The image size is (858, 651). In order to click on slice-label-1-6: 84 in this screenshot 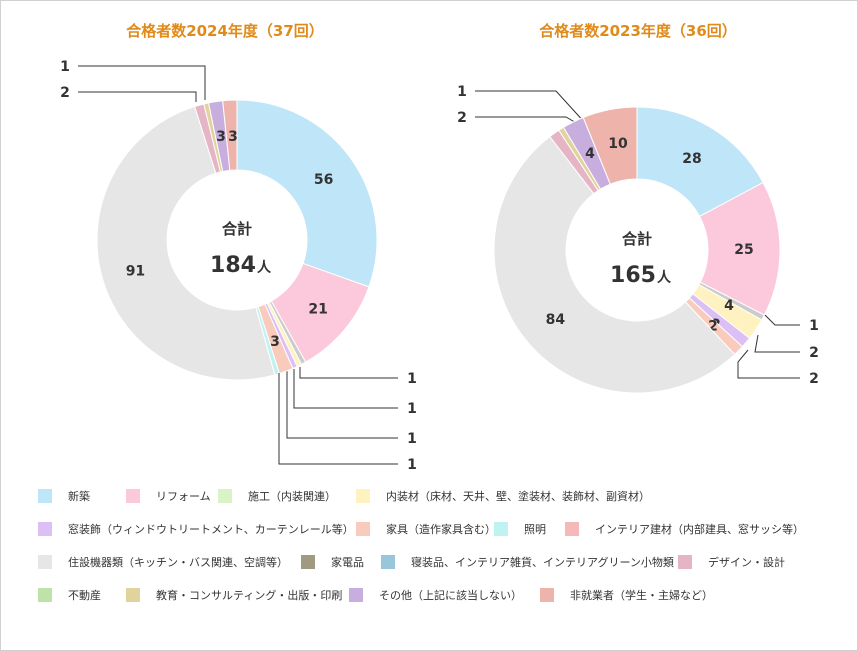, I will do `click(556, 320)`.